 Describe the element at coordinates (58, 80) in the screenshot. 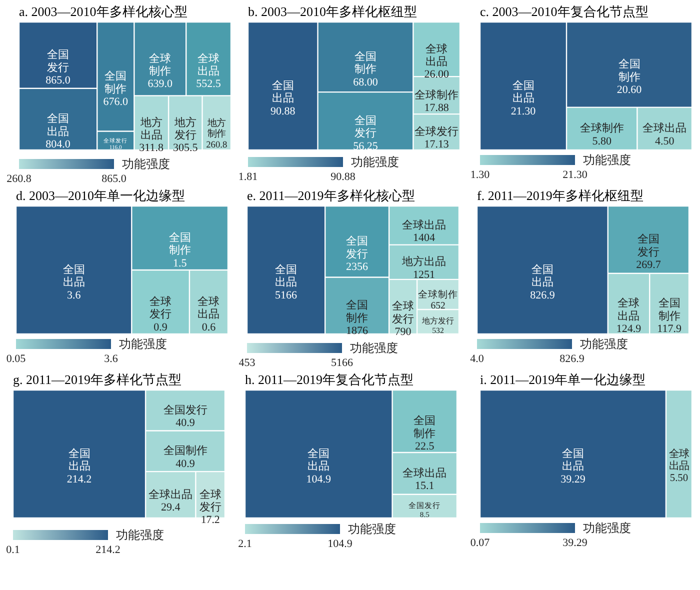

I see `data-label: 865.0` at that location.